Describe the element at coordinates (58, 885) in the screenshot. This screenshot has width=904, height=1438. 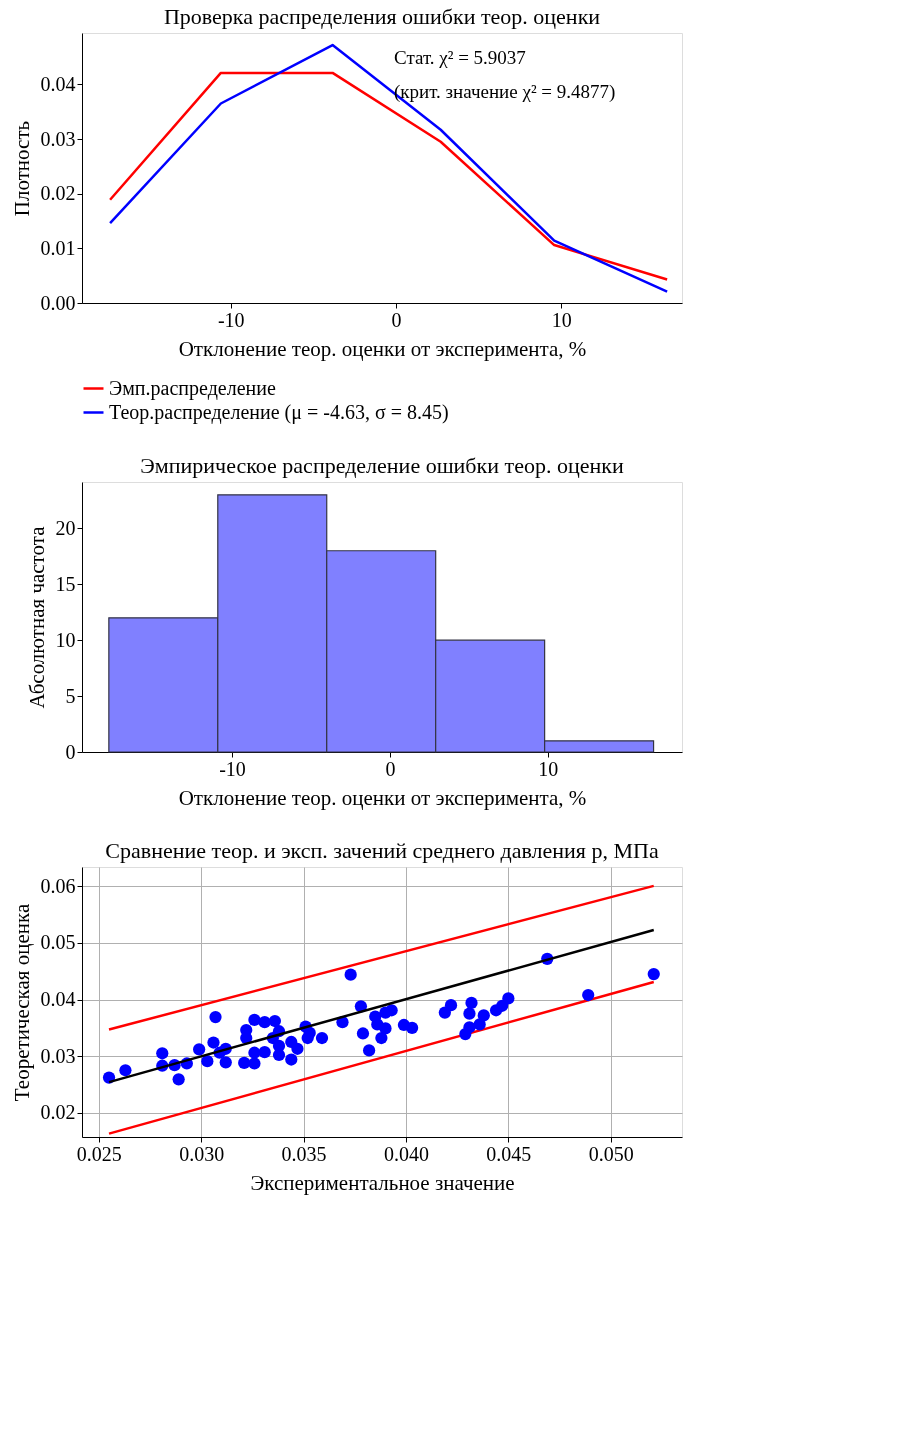
I see `y-tick-label: 0.06` at that location.